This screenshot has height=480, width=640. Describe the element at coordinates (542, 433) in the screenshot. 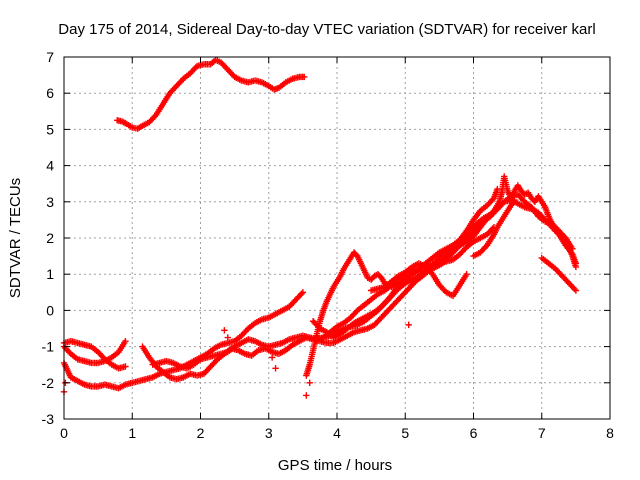

I see `x-tick-label: 7` at that location.